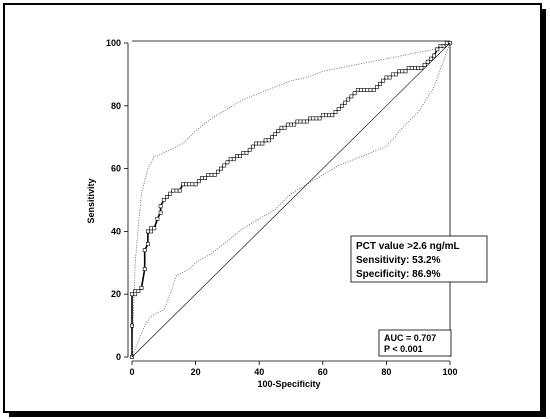  What do you see at coordinates (116, 169) in the screenshot?
I see `y-tick-label: 60` at bounding box center [116, 169].